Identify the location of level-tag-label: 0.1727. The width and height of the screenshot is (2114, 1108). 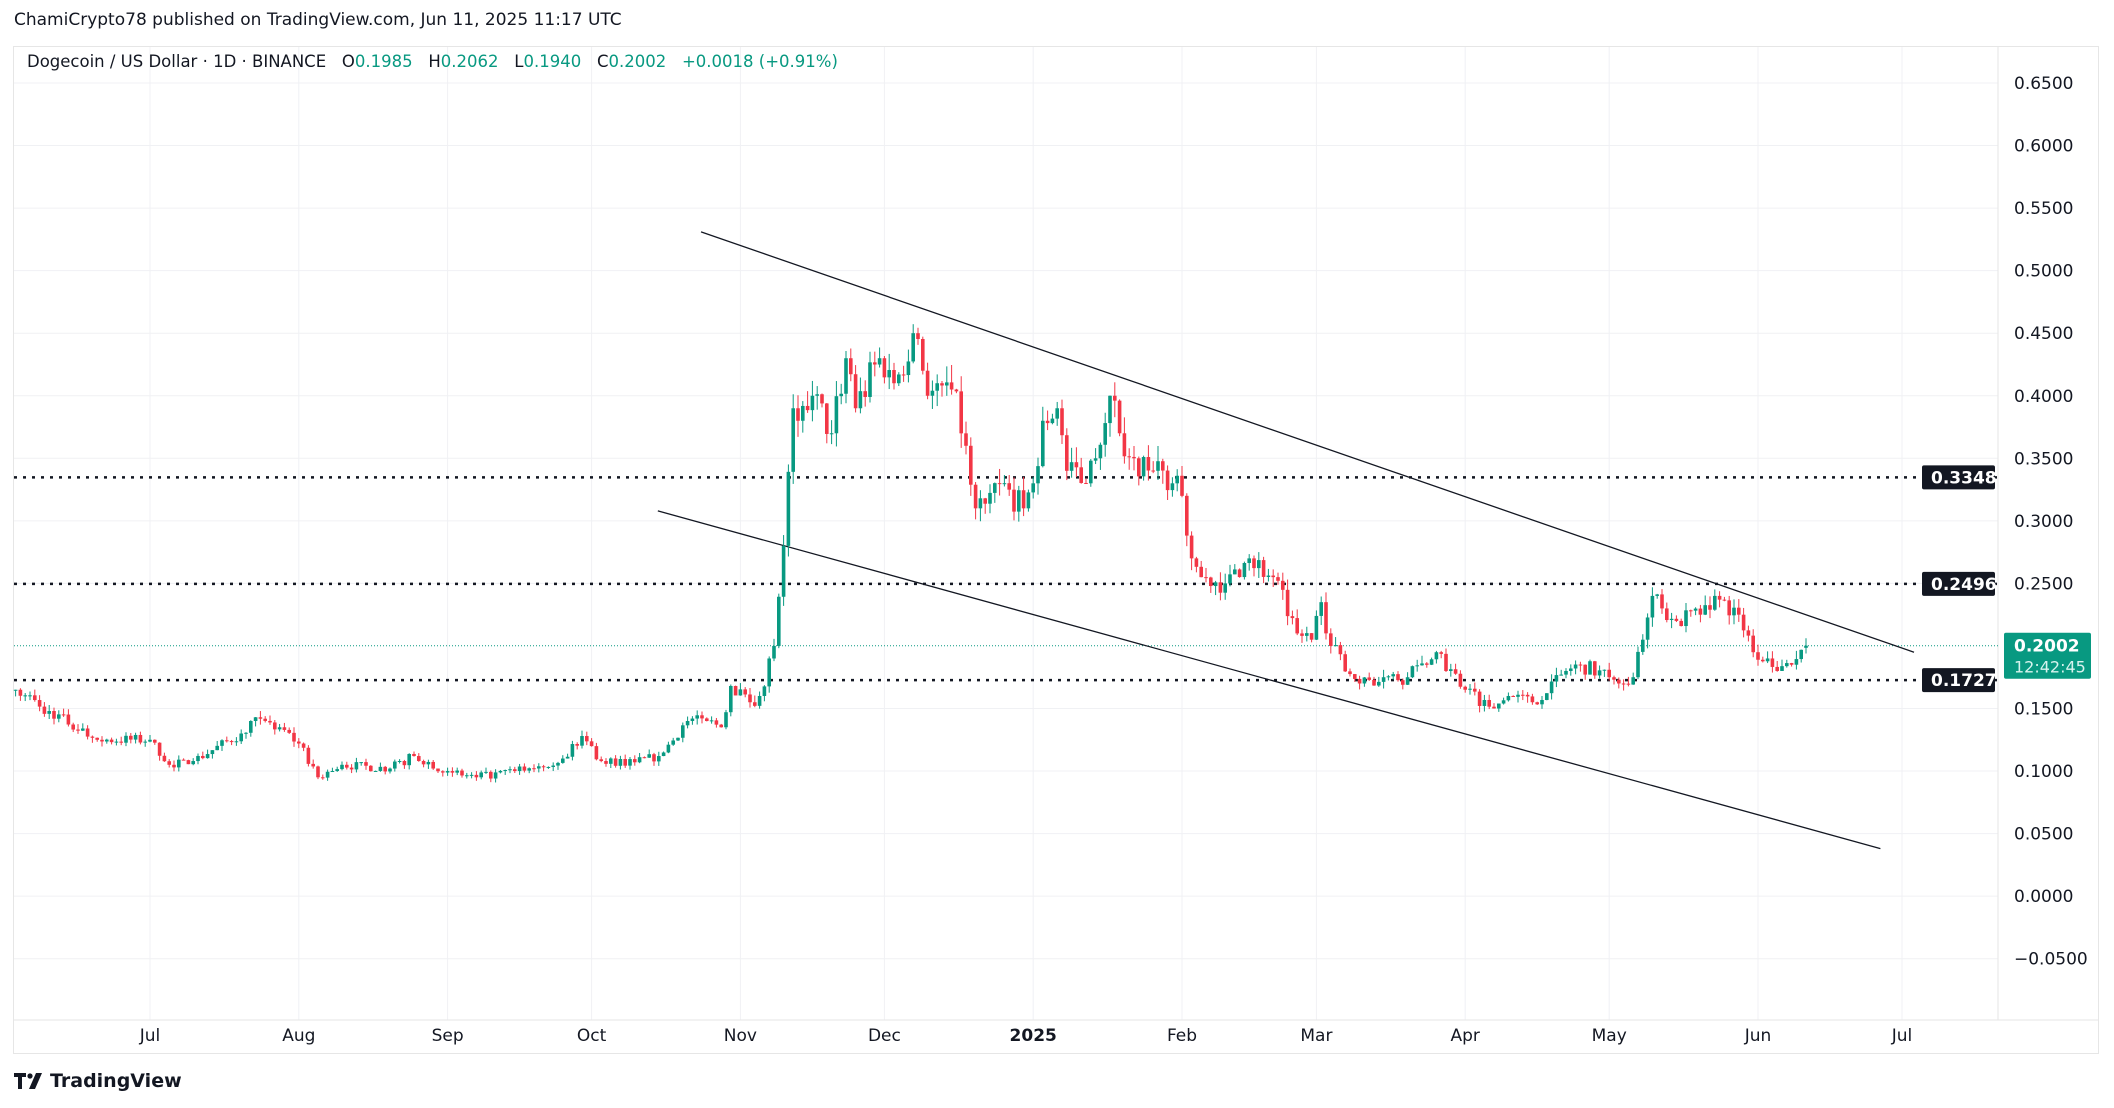
(1964, 681).